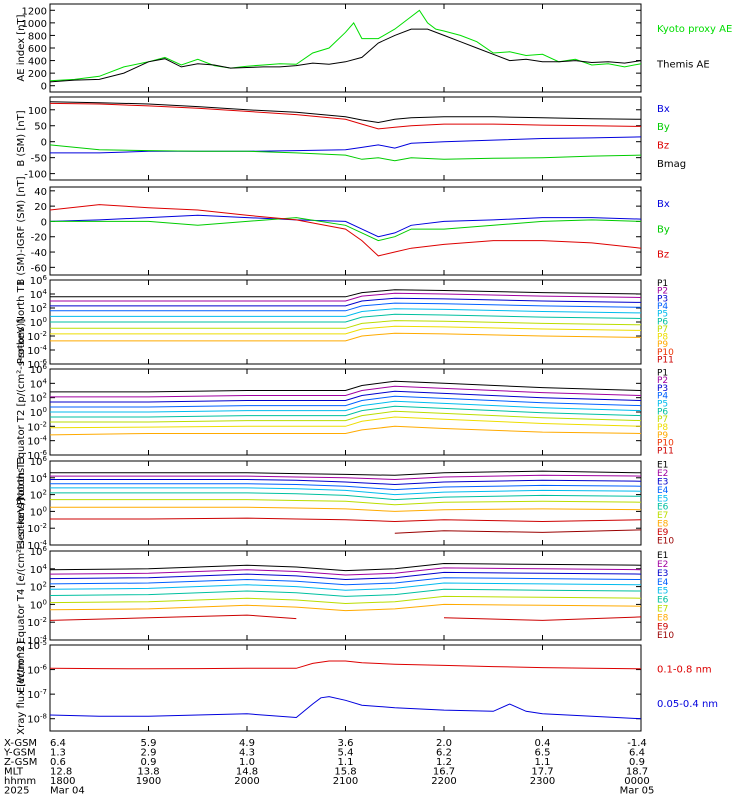 Image resolution: width=750 pixels, height=800 pixels. What do you see at coordinates (58, 743) in the screenshot?
I see `ephemeris-value: 6.4` at bounding box center [58, 743].